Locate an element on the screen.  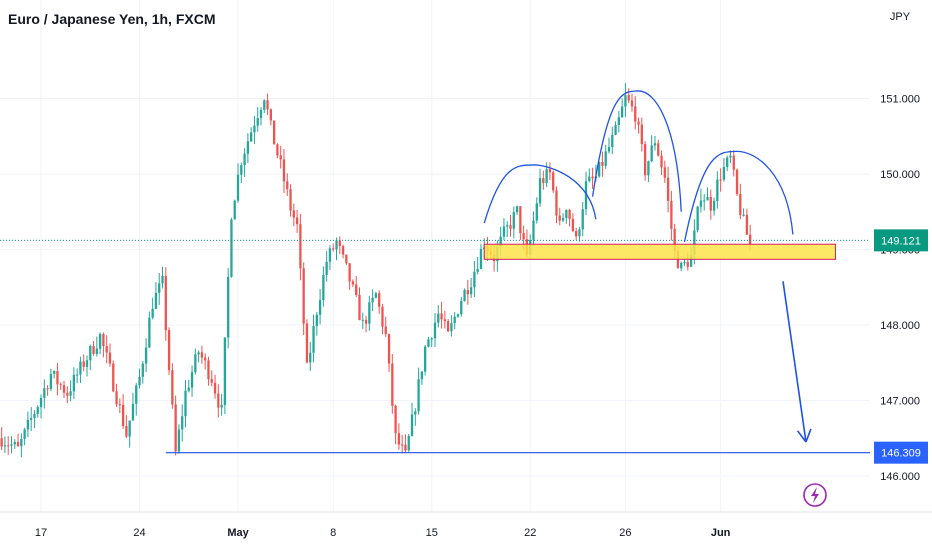
target-price-label: 146.309 is located at coordinates (901, 454).